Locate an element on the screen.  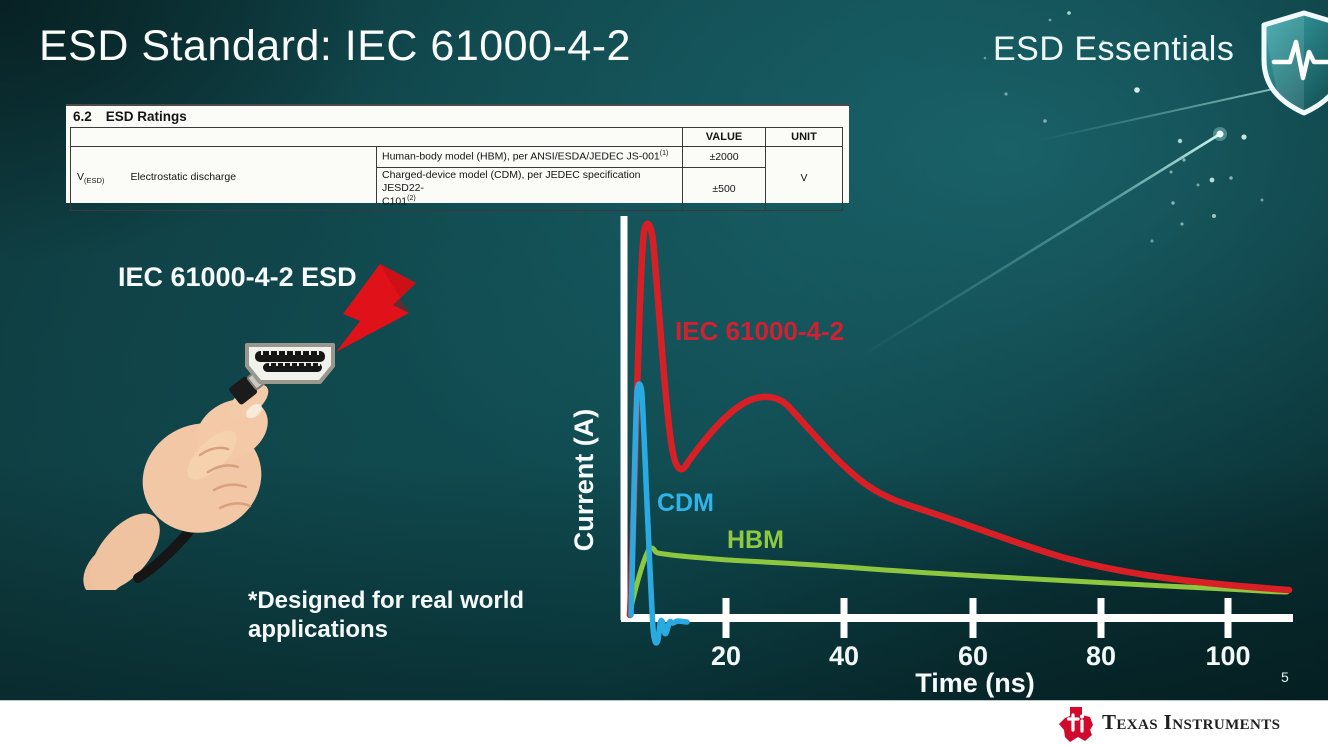
comet-head is located at coordinates (1220, 134).